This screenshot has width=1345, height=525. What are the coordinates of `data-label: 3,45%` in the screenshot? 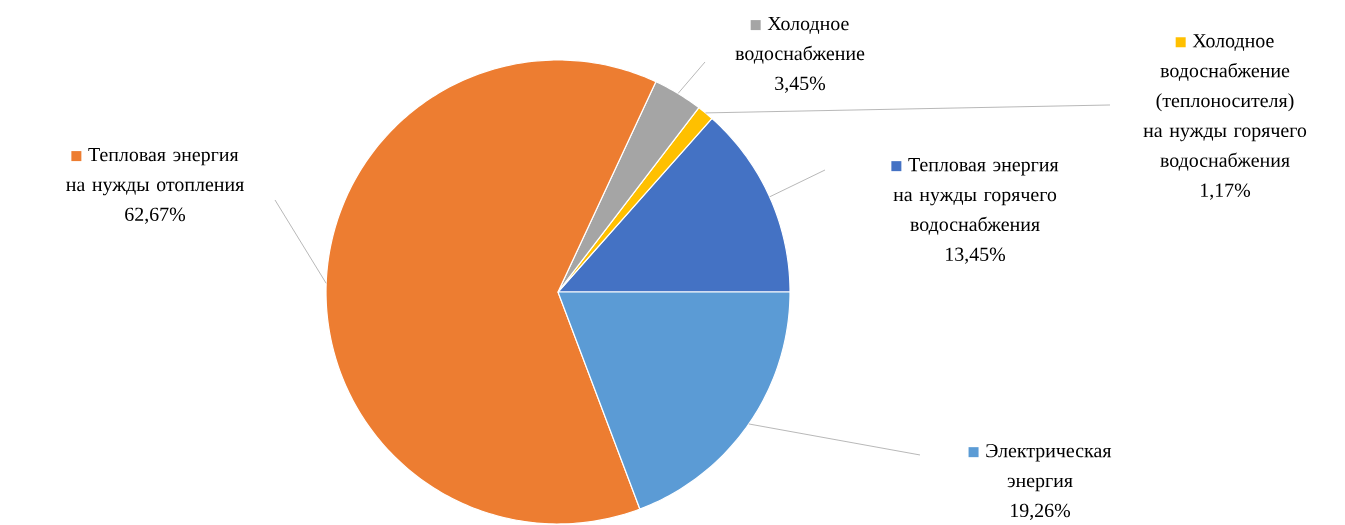 It's located at (800, 84).